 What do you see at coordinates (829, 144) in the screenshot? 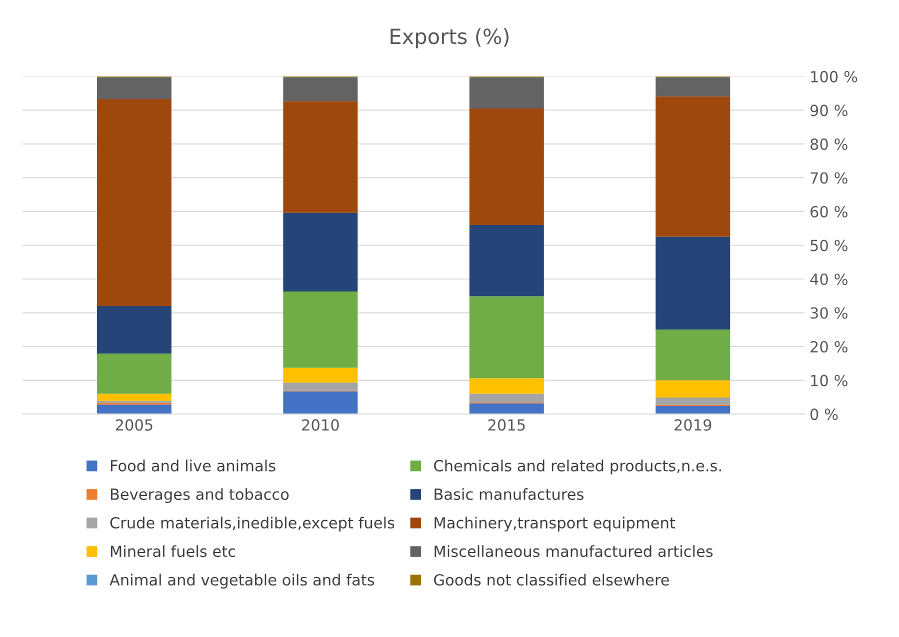
I see `y-tick-label: 80 %` at bounding box center [829, 144].